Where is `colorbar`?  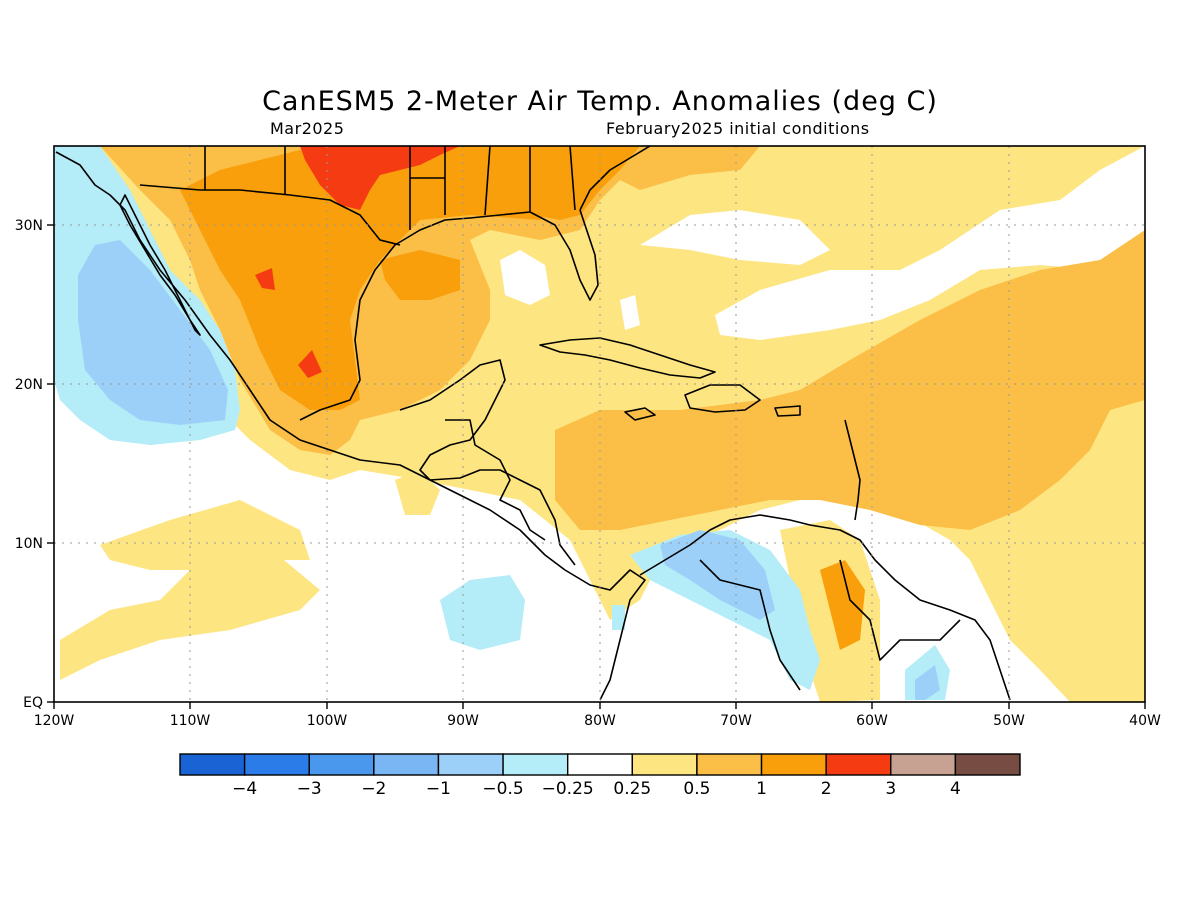 colorbar is located at coordinates (600, 764).